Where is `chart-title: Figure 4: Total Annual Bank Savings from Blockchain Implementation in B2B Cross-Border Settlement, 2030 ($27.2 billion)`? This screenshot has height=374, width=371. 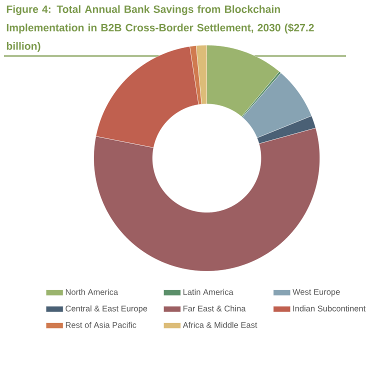 chart-title: Figure 4: Total Annual Bank Savings from Blockchain Implementation in B2B Cross-Border Settlement, 2030 ($27.2 billion) is located at coordinates (160, 28).